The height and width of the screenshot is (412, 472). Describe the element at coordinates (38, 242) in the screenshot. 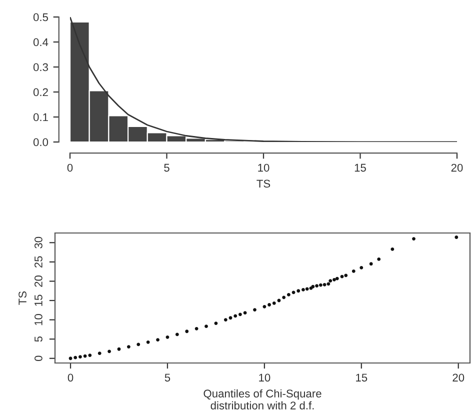

I see `y-tick-label: 30` at that location.